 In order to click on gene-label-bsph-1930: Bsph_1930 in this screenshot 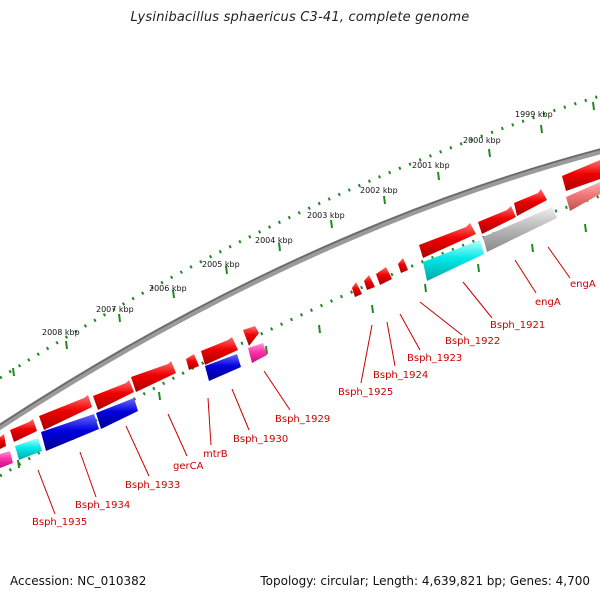, I will do `click(260, 439)`.